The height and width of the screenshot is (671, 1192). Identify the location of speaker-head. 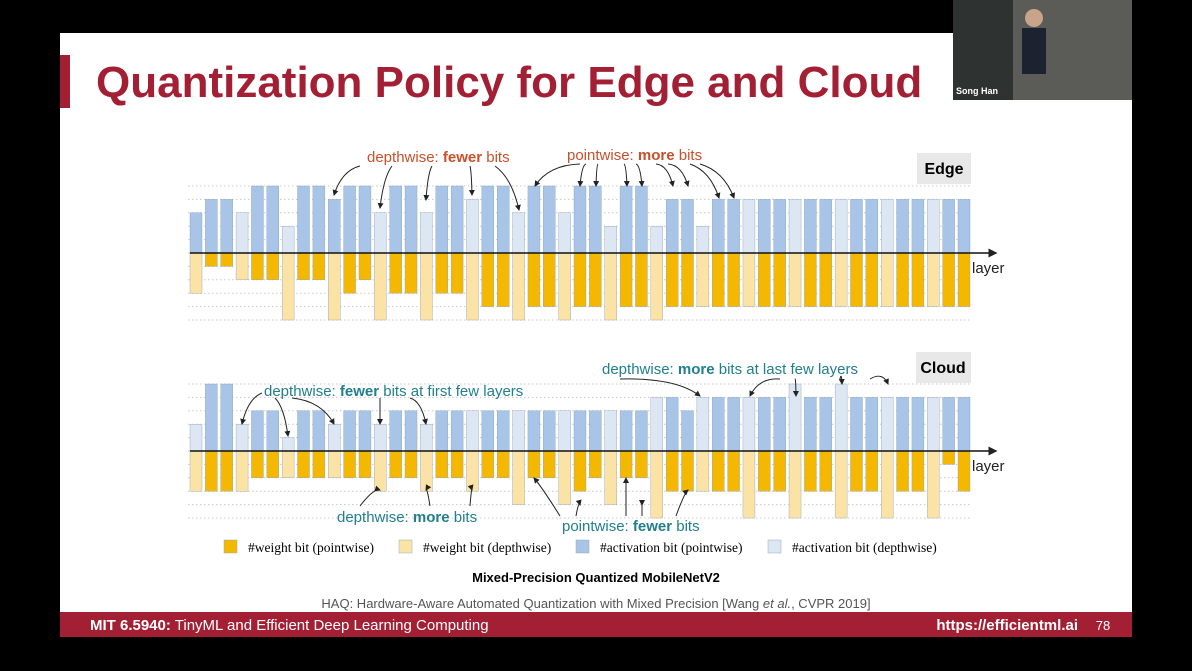
(1034, 18).